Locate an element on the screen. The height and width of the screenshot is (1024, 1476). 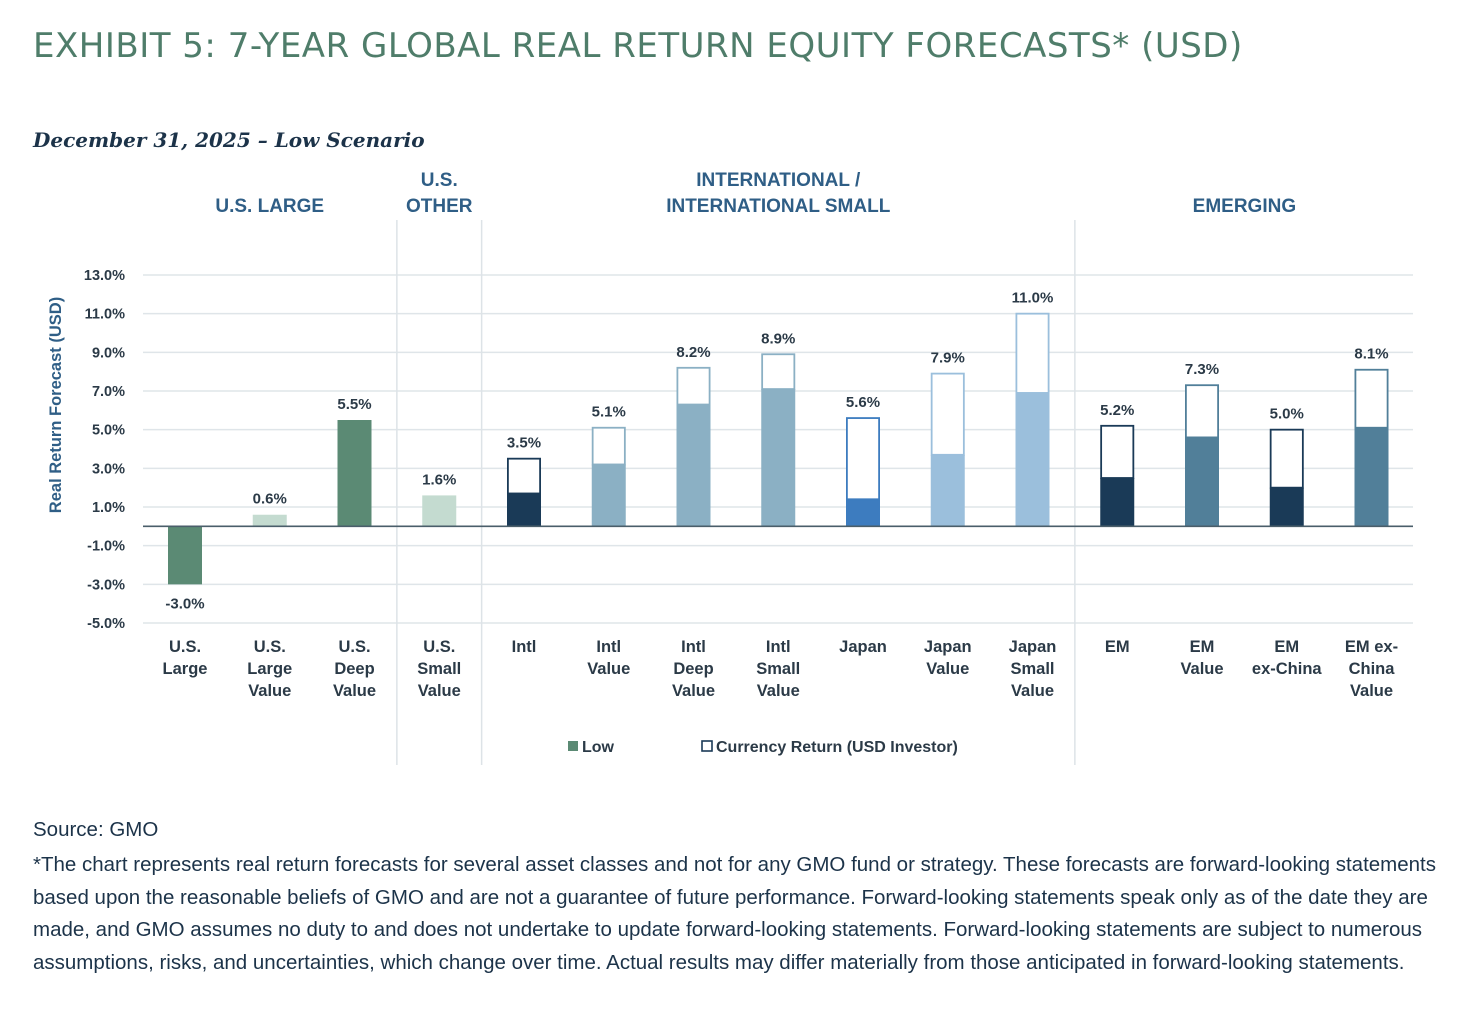
value-label: 8.1% is located at coordinates (1371, 354).